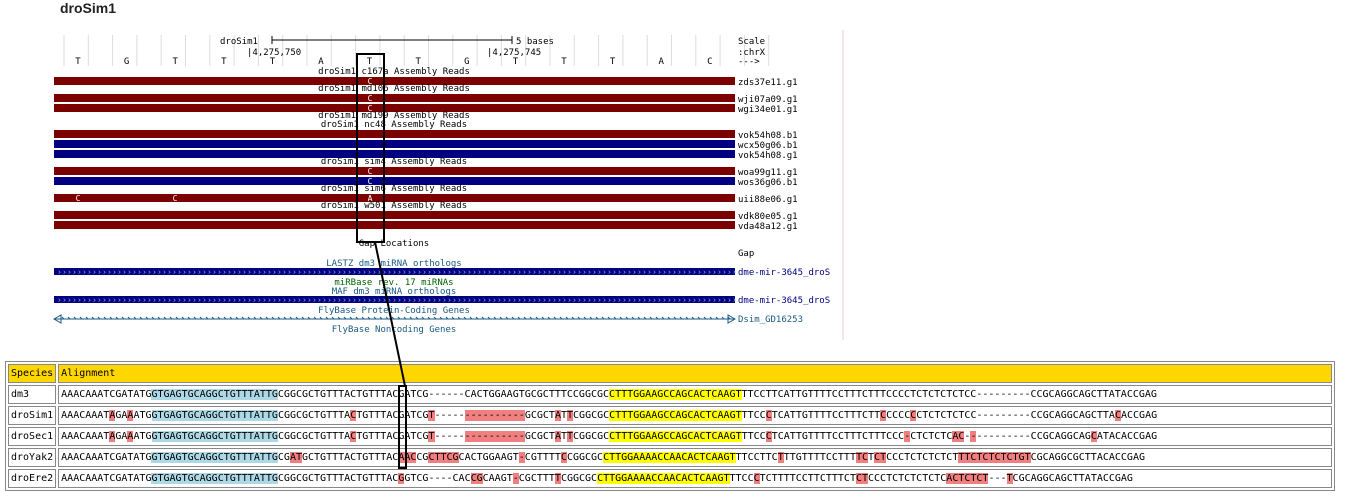  I want to click on mirna-mature-highlight: CTTGGAAAACCAACACTCAAGT, so click(663, 478).